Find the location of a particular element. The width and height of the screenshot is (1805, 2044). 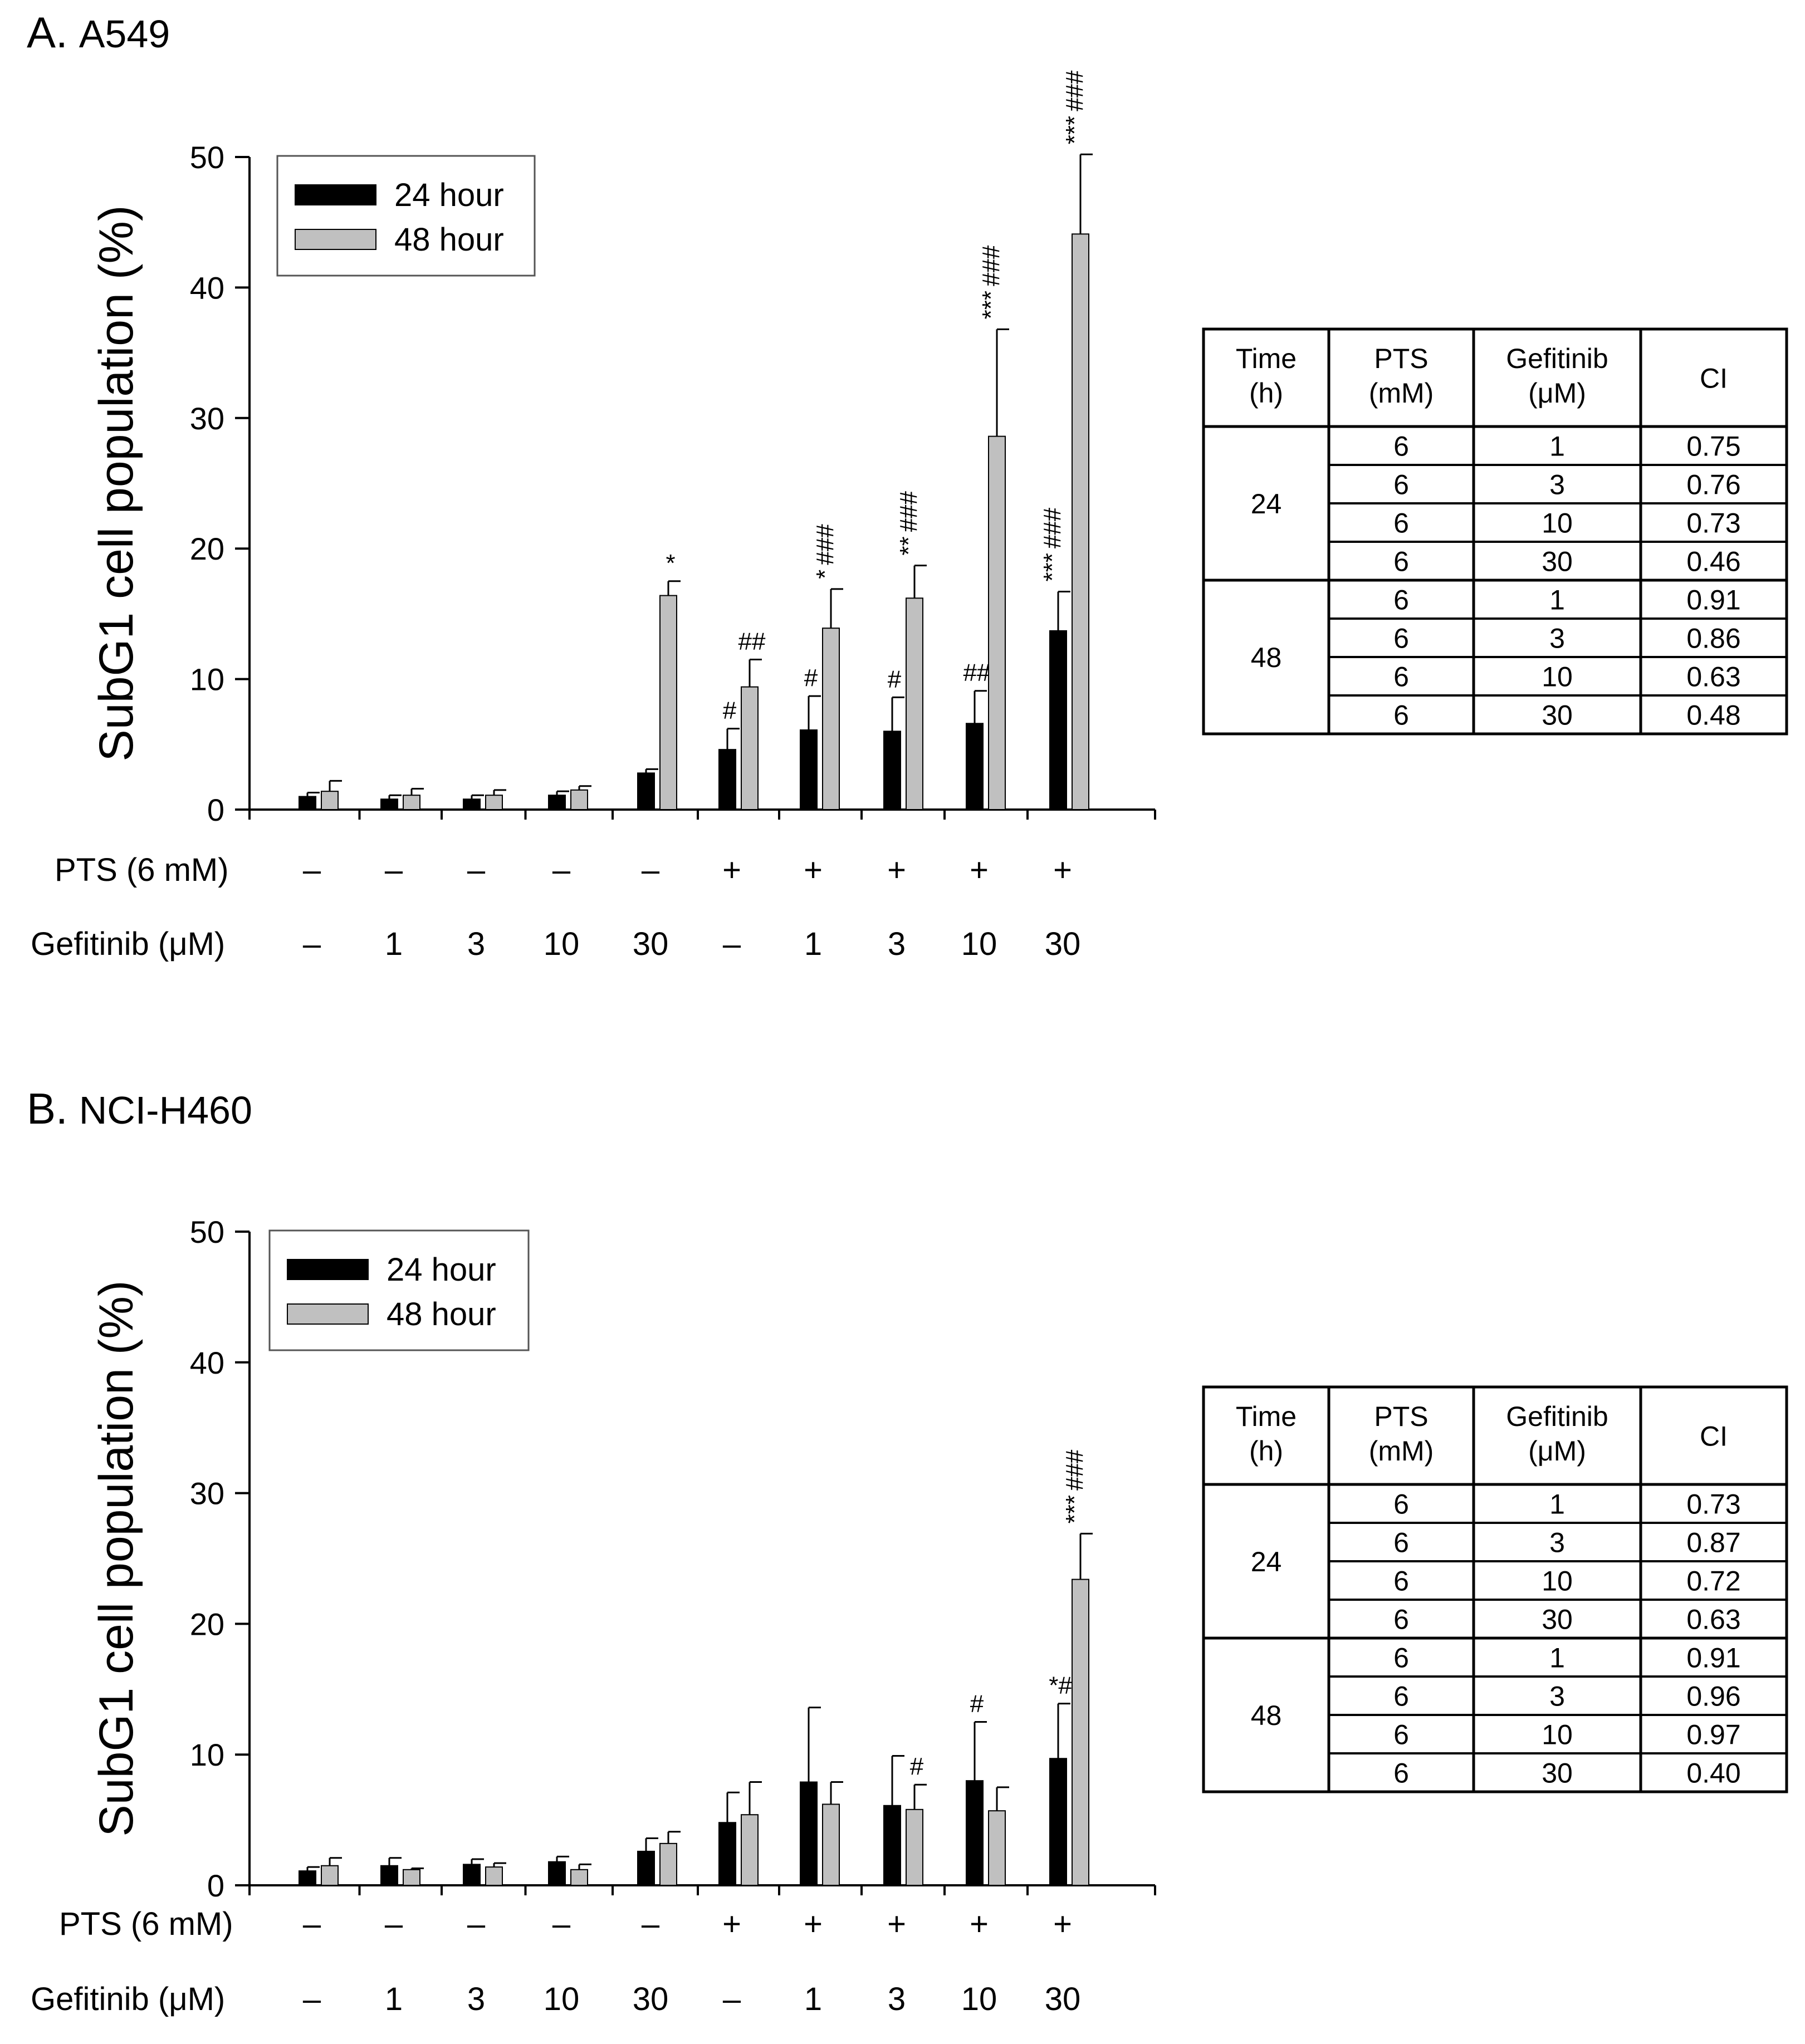

ci-cell: 0.96 is located at coordinates (1713, 1696).